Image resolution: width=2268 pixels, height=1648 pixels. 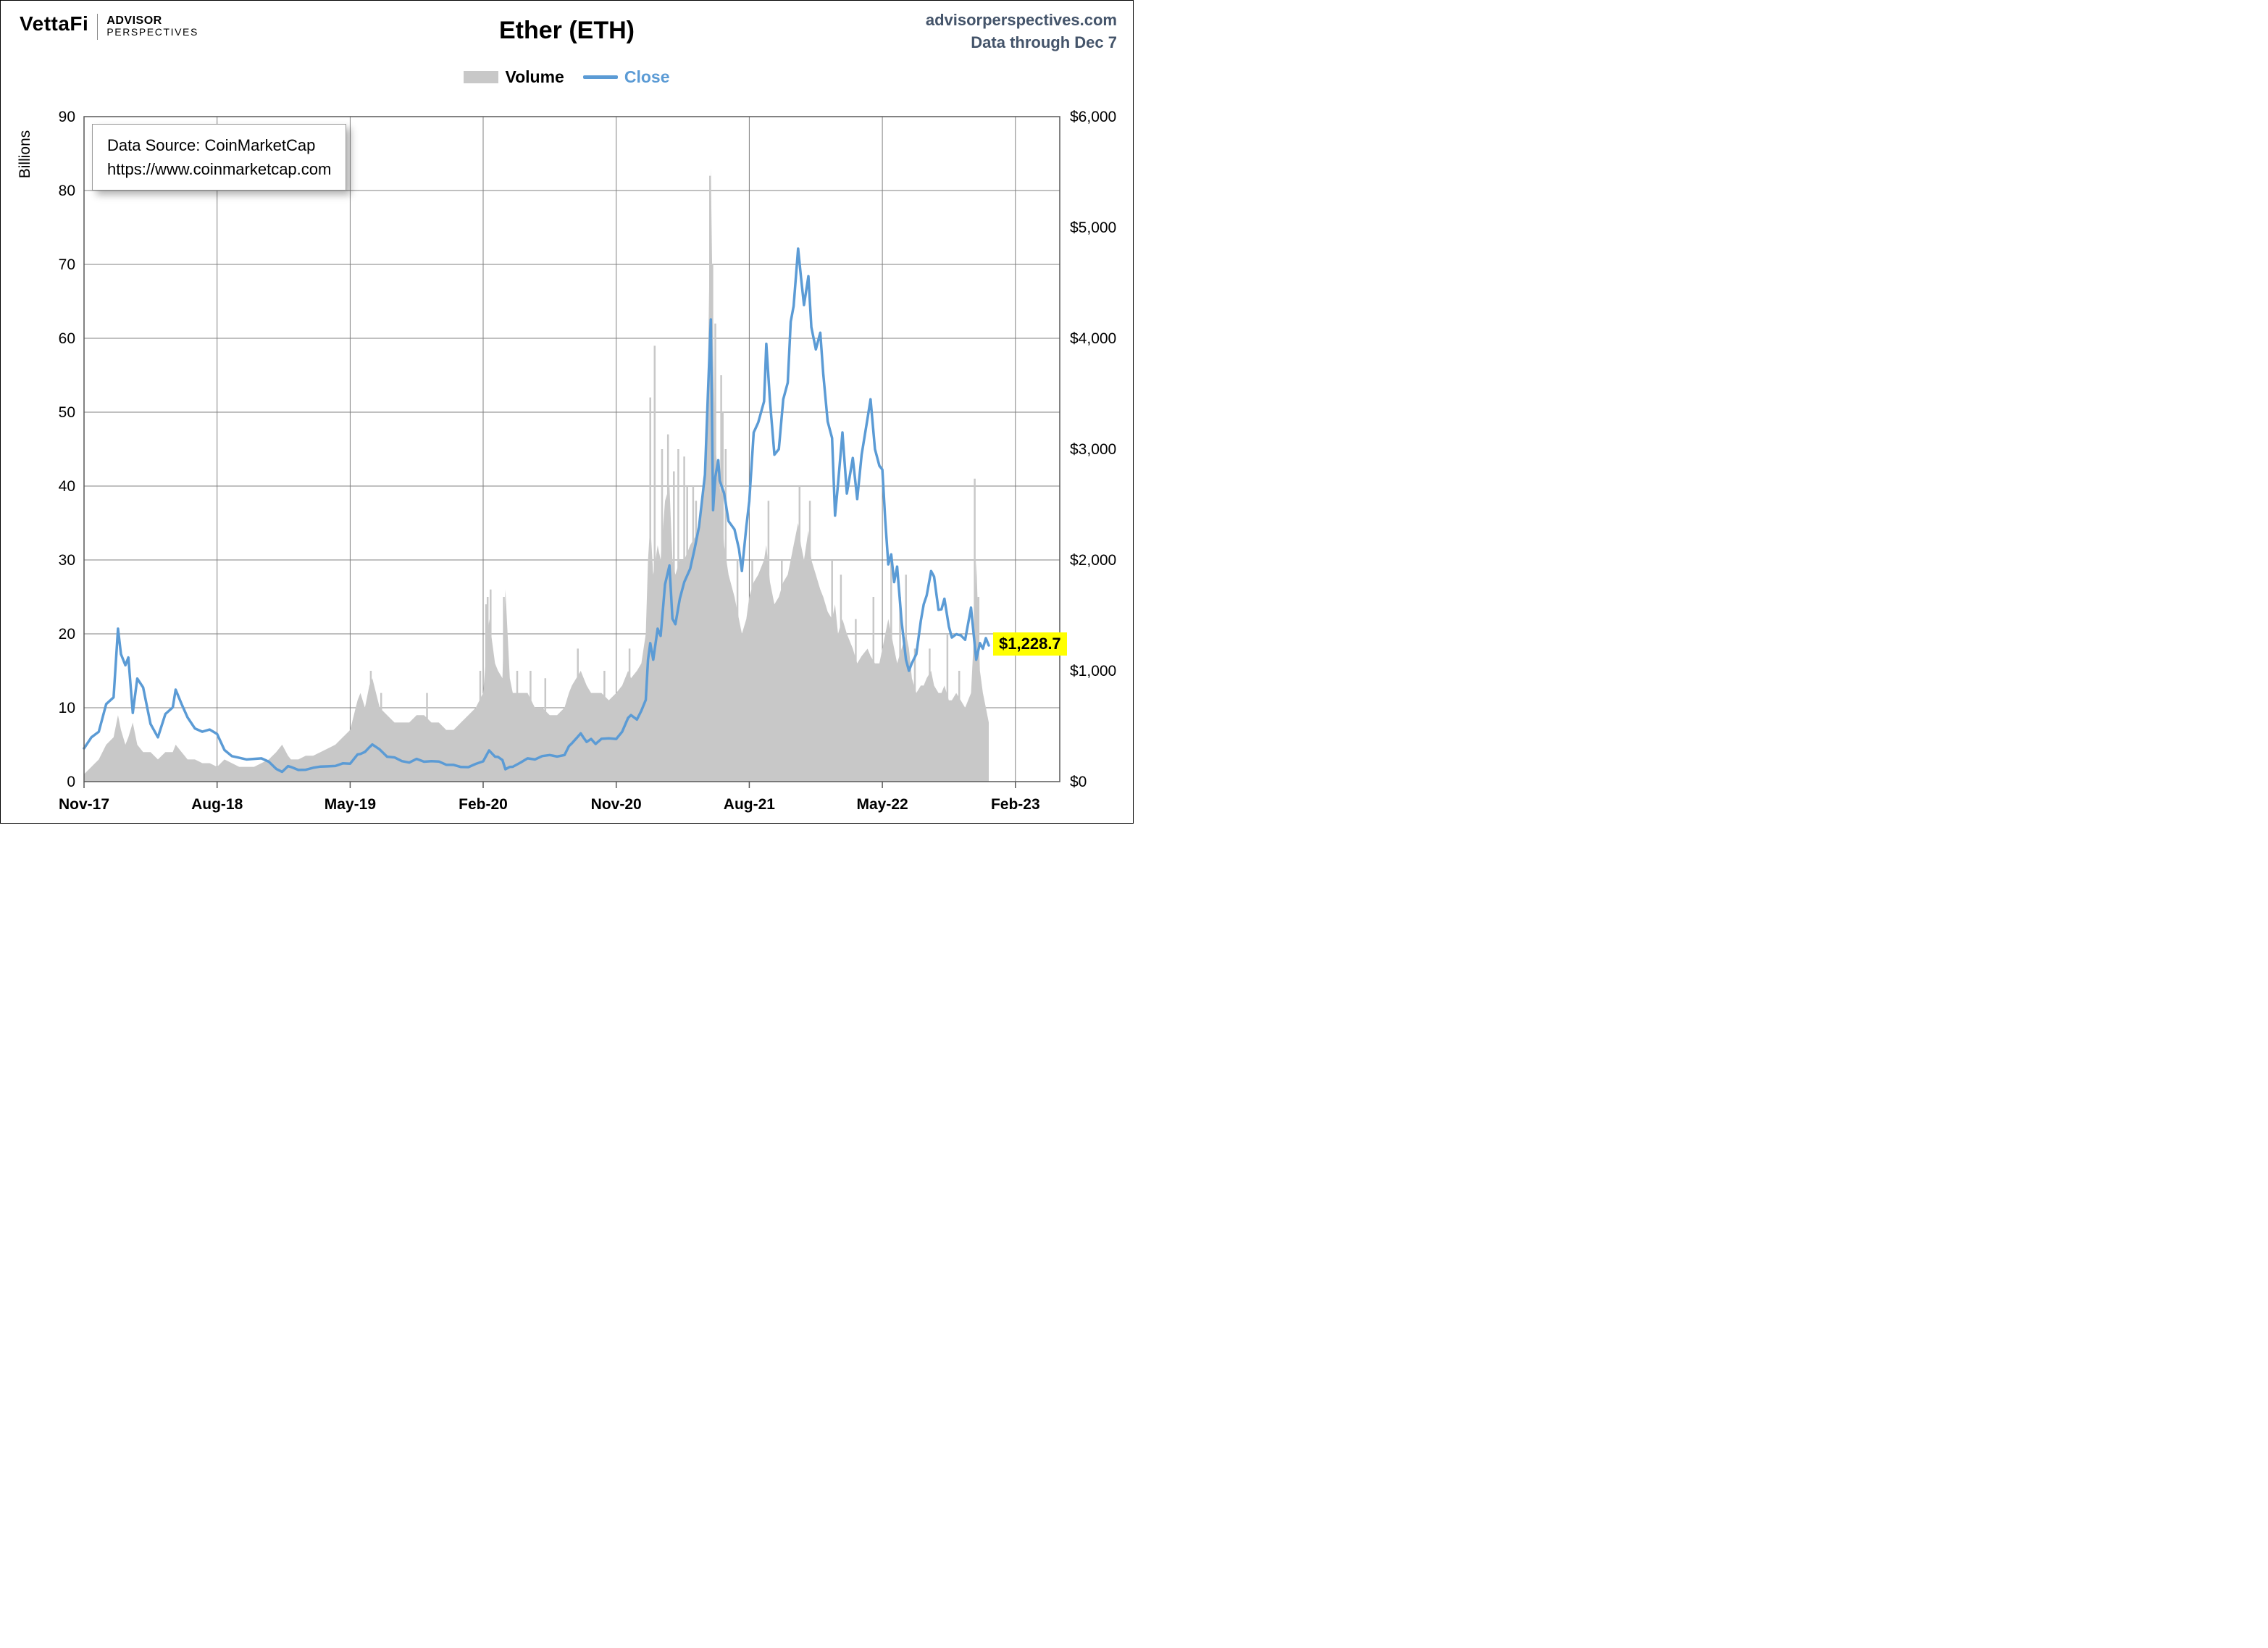 I want to click on svg-text: 70, so click(x=67, y=264).